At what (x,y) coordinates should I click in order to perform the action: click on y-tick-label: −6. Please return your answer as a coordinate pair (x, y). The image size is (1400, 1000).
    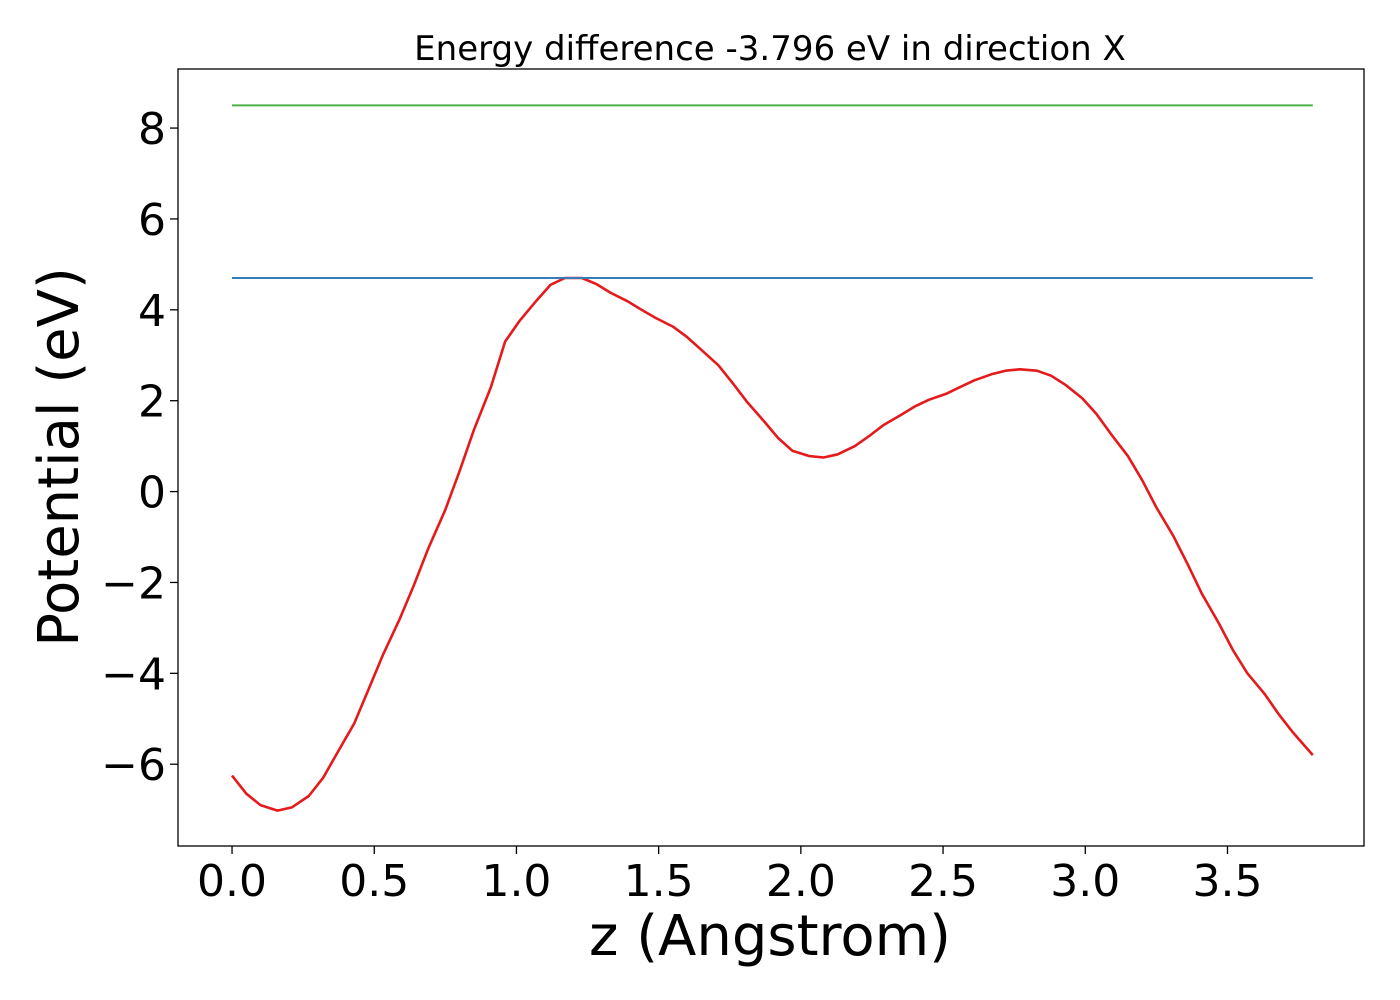
    Looking at the image, I should click on (133, 765).